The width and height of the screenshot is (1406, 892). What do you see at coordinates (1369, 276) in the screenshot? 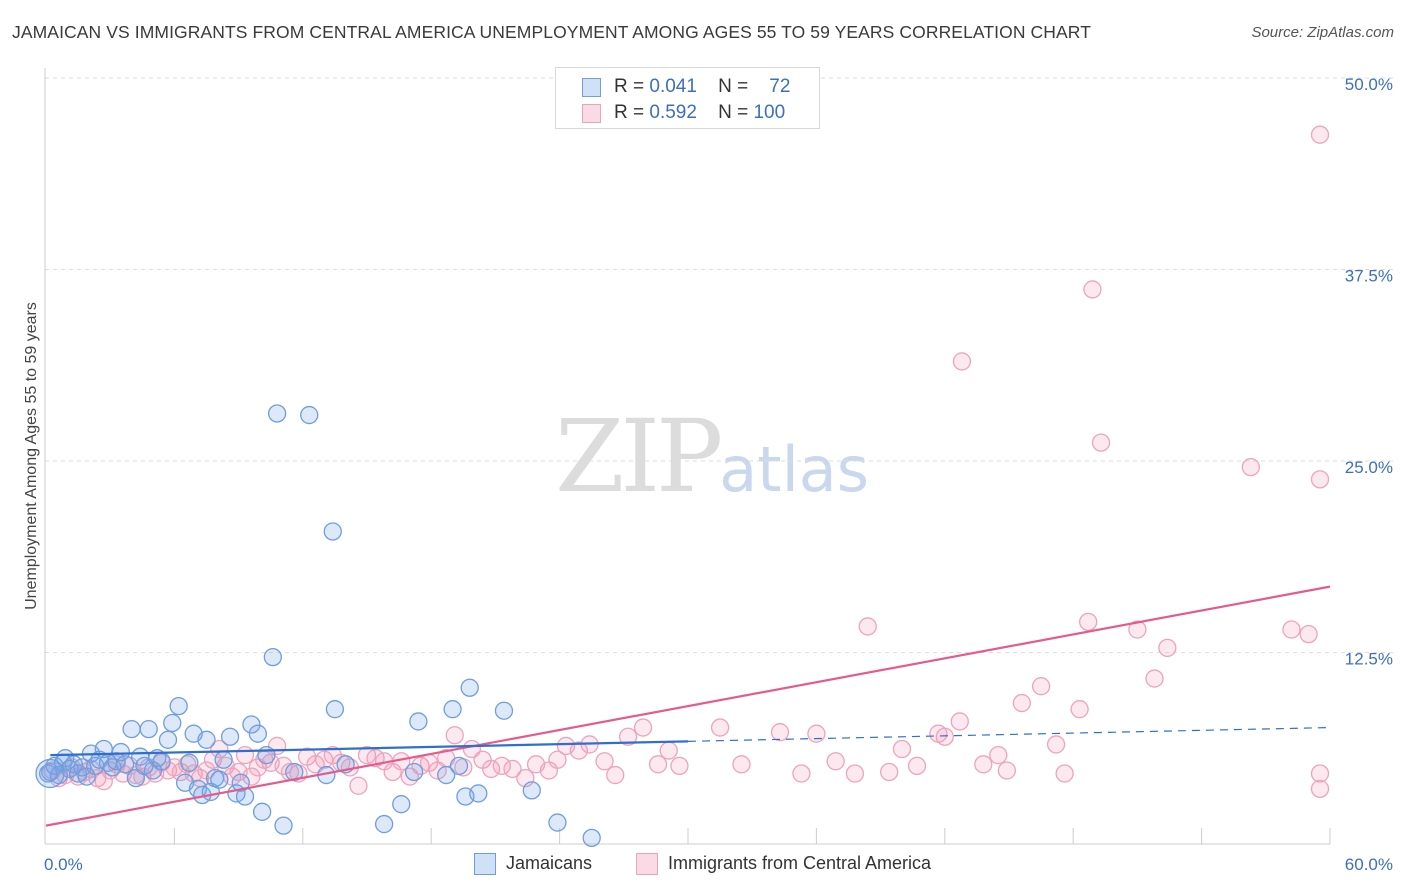
I see `y-tick-label: 37.5%` at bounding box center [1369, 276].